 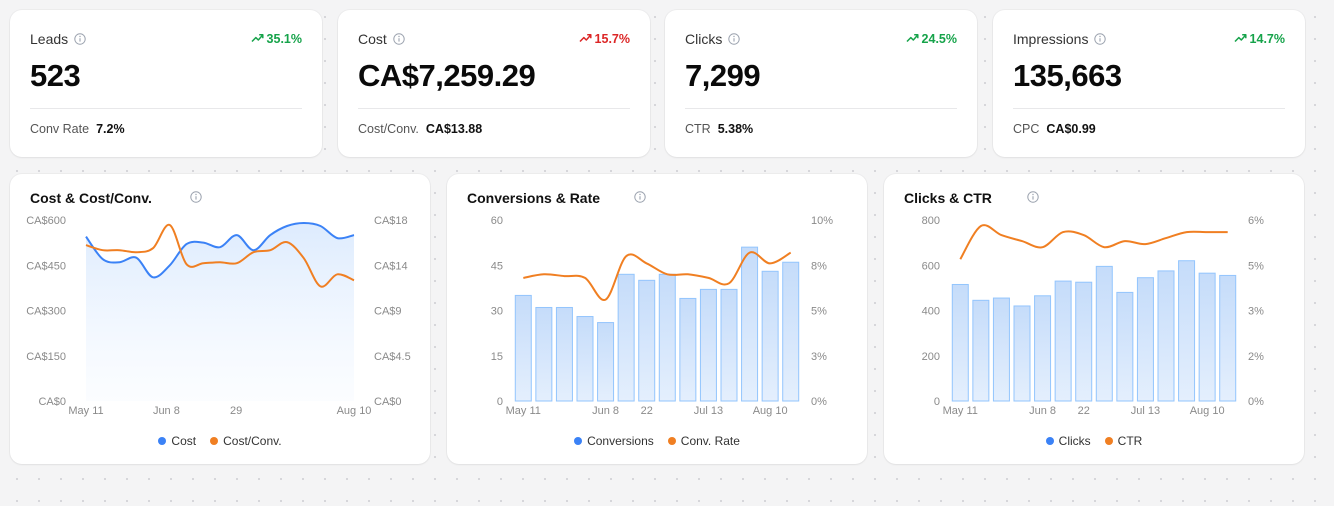 I want to click on chart-title: Clicks & CTR, so click(x=948, y=198).